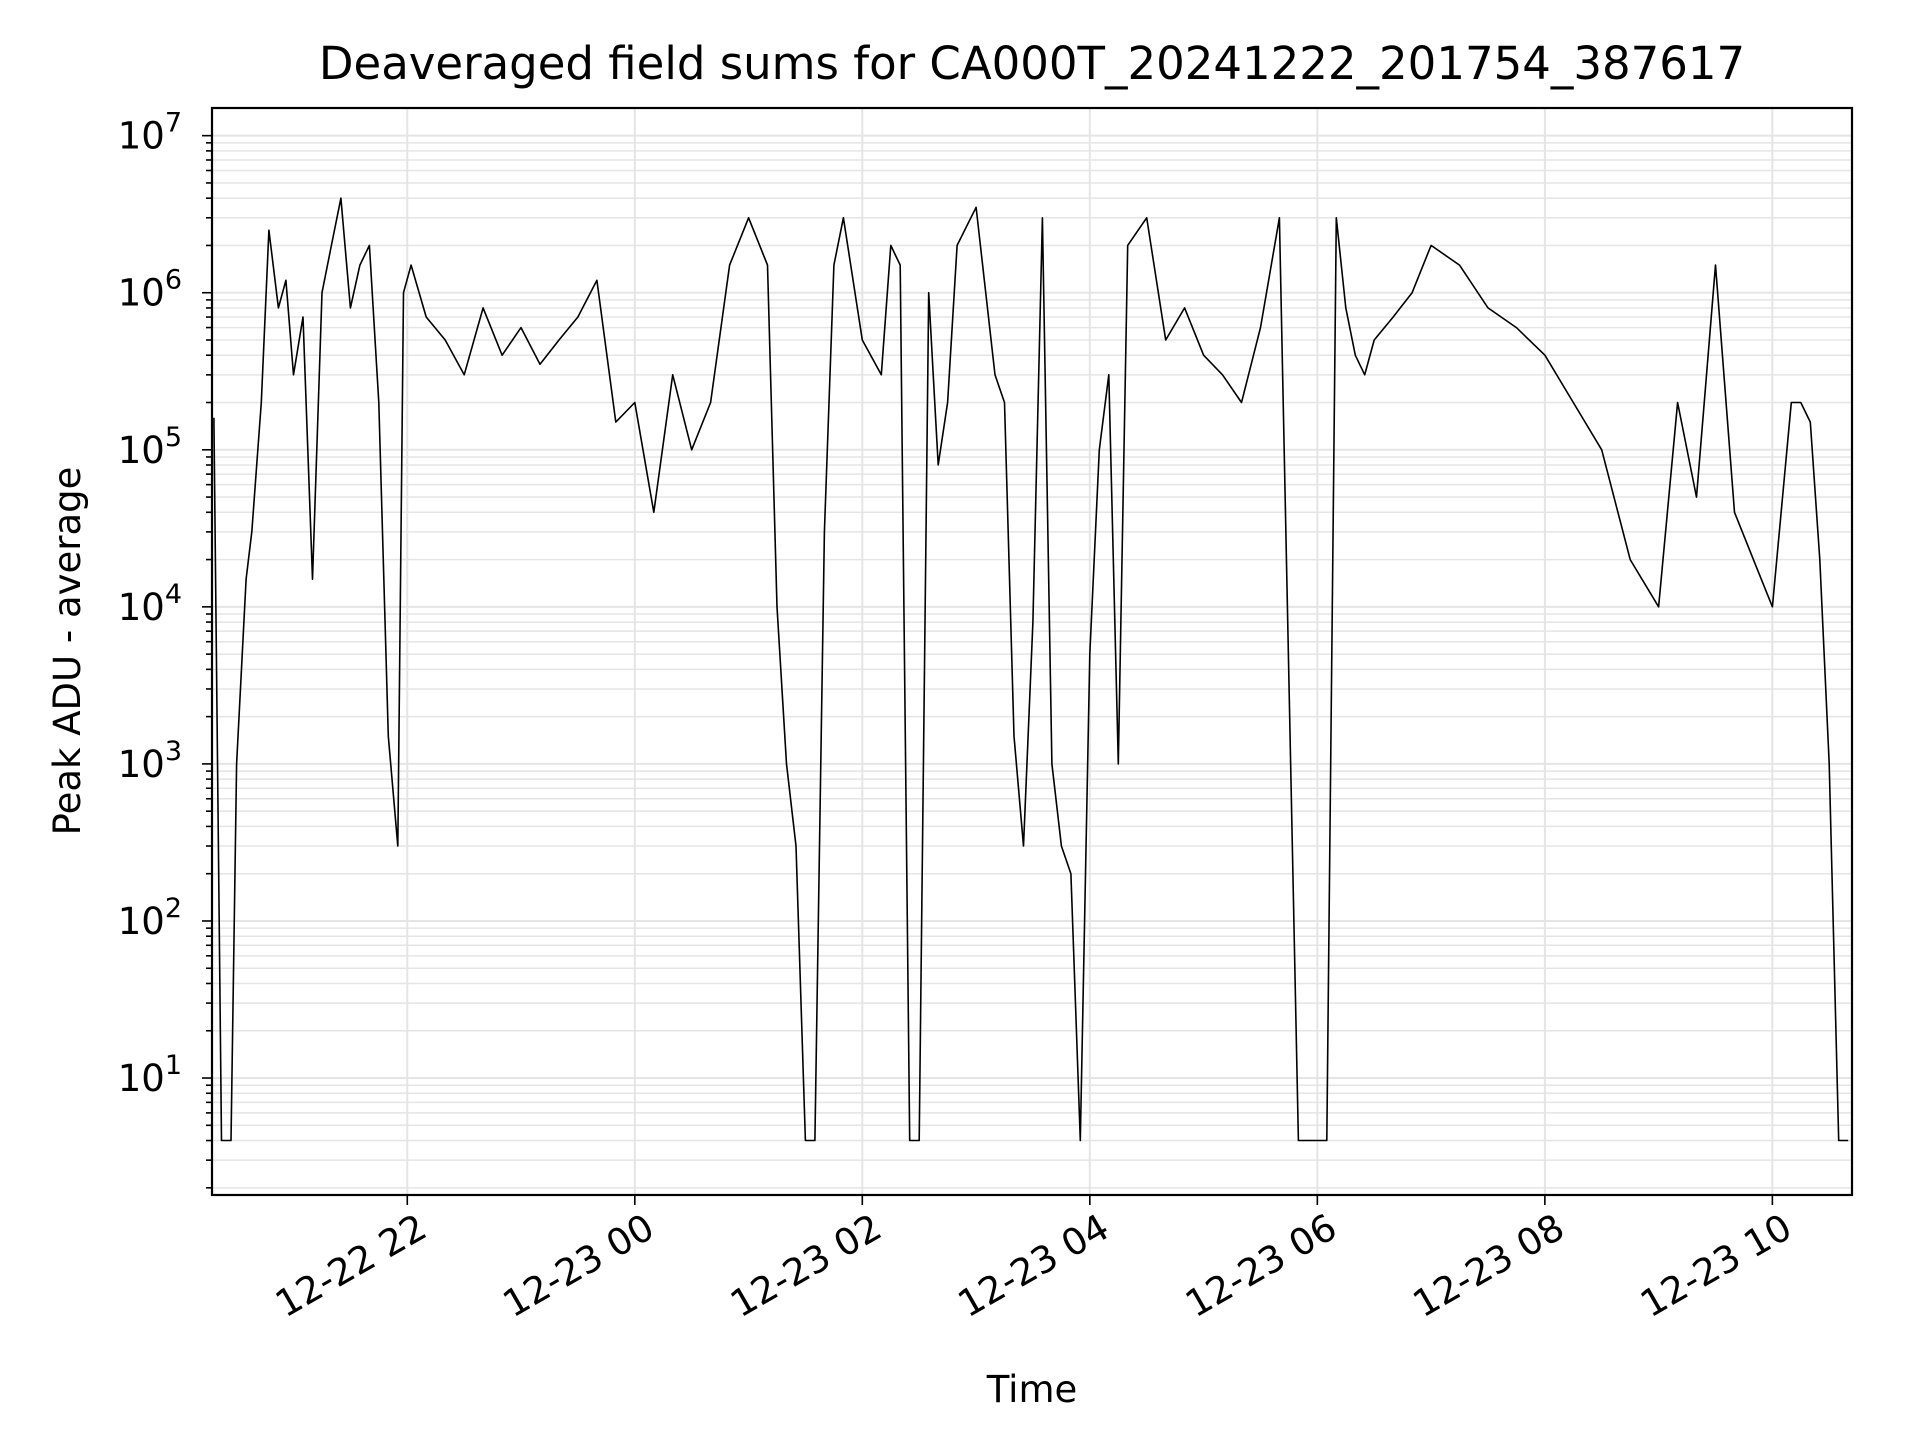 This screenshot has width=1920, height=1440. What do you see at coordinates (150, 761) in the screenshot?
I see `y-tick-label: 10³` at bounding box center [150, 761].